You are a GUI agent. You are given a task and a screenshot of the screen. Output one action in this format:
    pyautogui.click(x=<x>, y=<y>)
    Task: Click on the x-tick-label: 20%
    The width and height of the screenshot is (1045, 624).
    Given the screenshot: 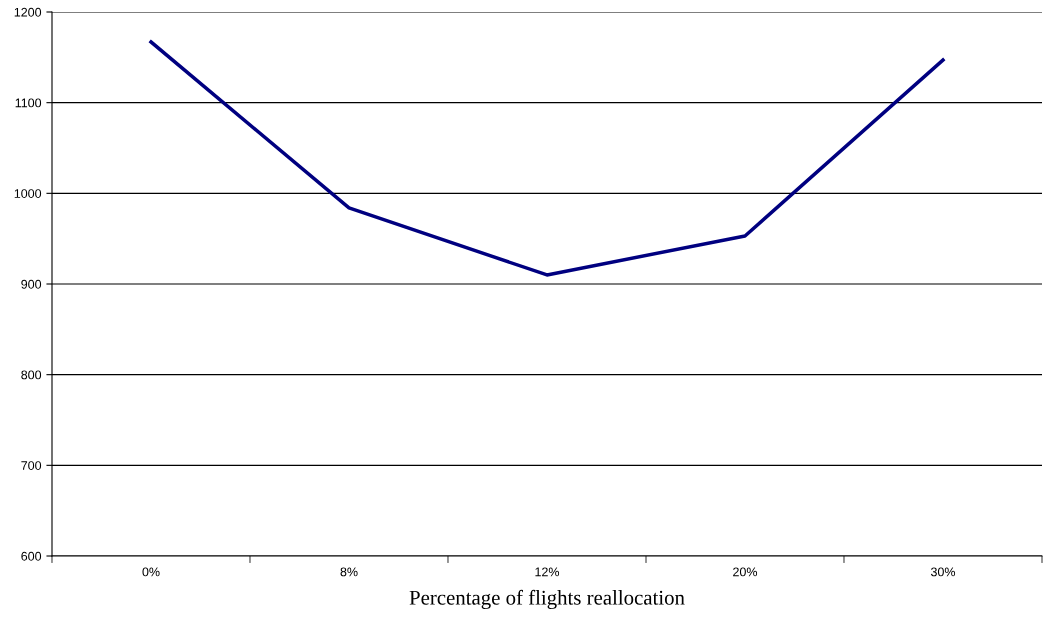 What is the action you would take?
    pyautogui.click(x=745, y=572)
    